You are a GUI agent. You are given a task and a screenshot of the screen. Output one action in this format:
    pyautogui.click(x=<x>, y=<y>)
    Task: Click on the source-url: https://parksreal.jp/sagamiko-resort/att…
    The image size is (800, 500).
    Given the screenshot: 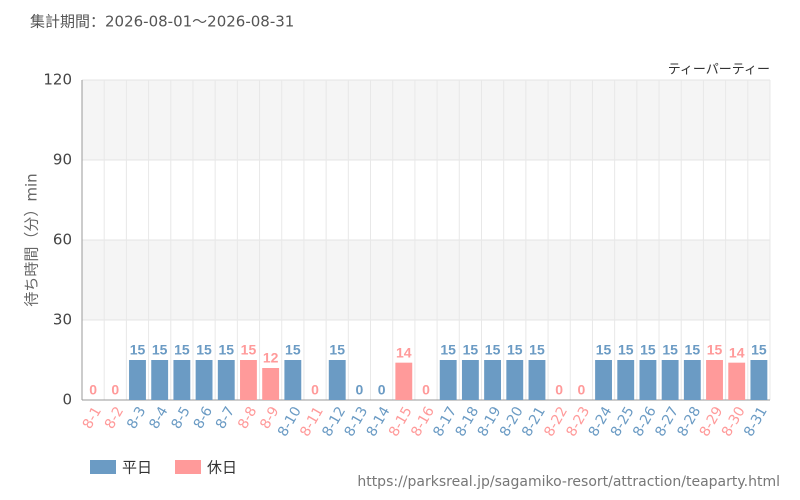 What is the action you would take?
    pyautogui.click(x=568, y=482)
    